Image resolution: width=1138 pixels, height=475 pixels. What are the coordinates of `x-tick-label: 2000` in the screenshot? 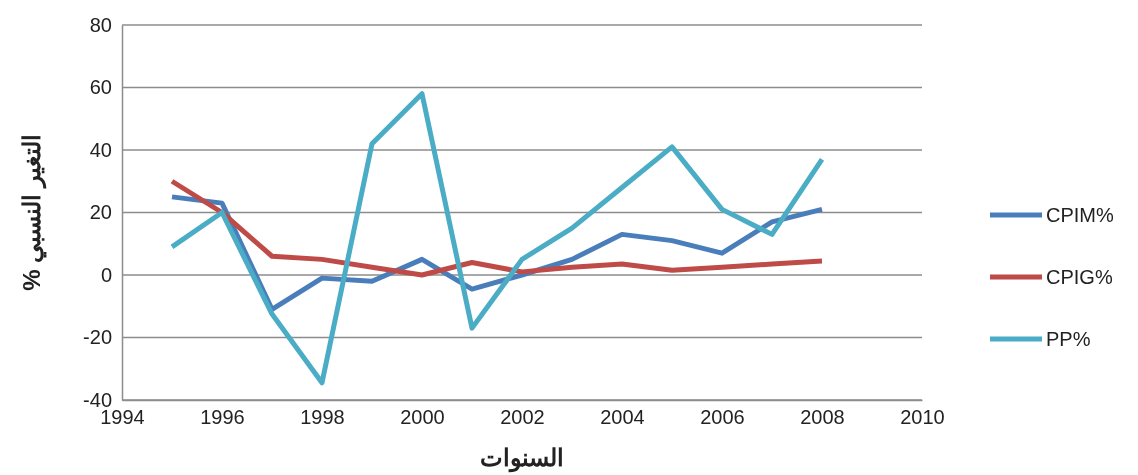 It's located at (422, 417).